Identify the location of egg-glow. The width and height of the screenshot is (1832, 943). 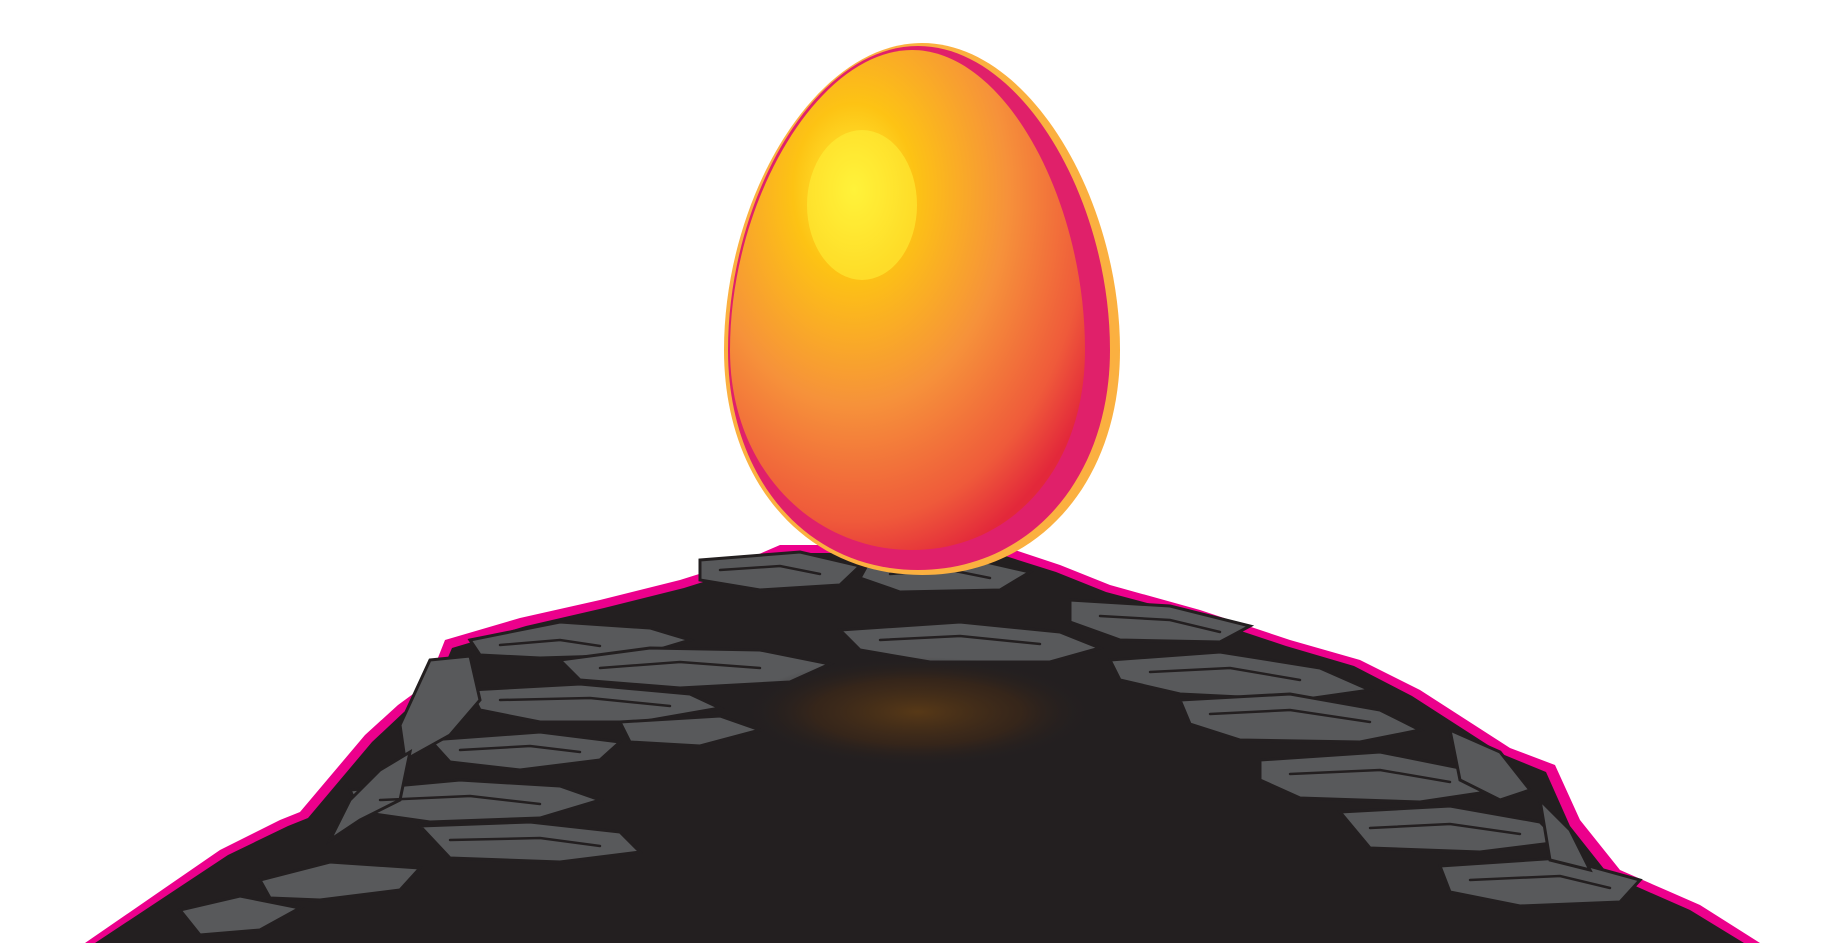
(918, 712).